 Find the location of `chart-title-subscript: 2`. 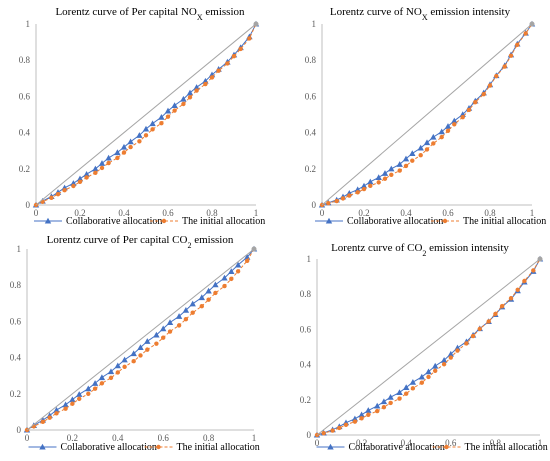

chart-title-subscript: 2 is located at coordinates (189, 245).